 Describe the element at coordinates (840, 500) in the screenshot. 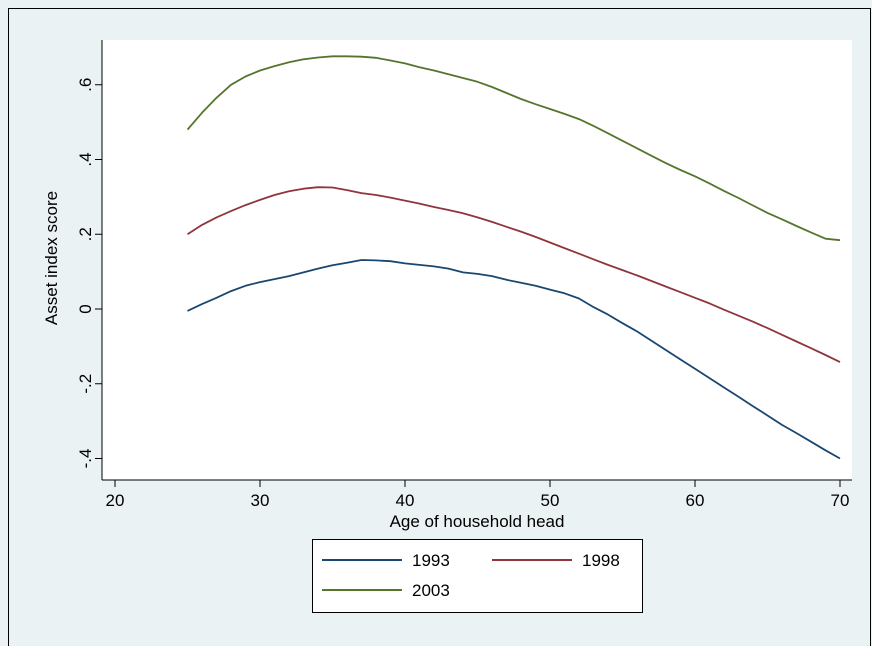

I see `x-tick-label: 70` at that location.